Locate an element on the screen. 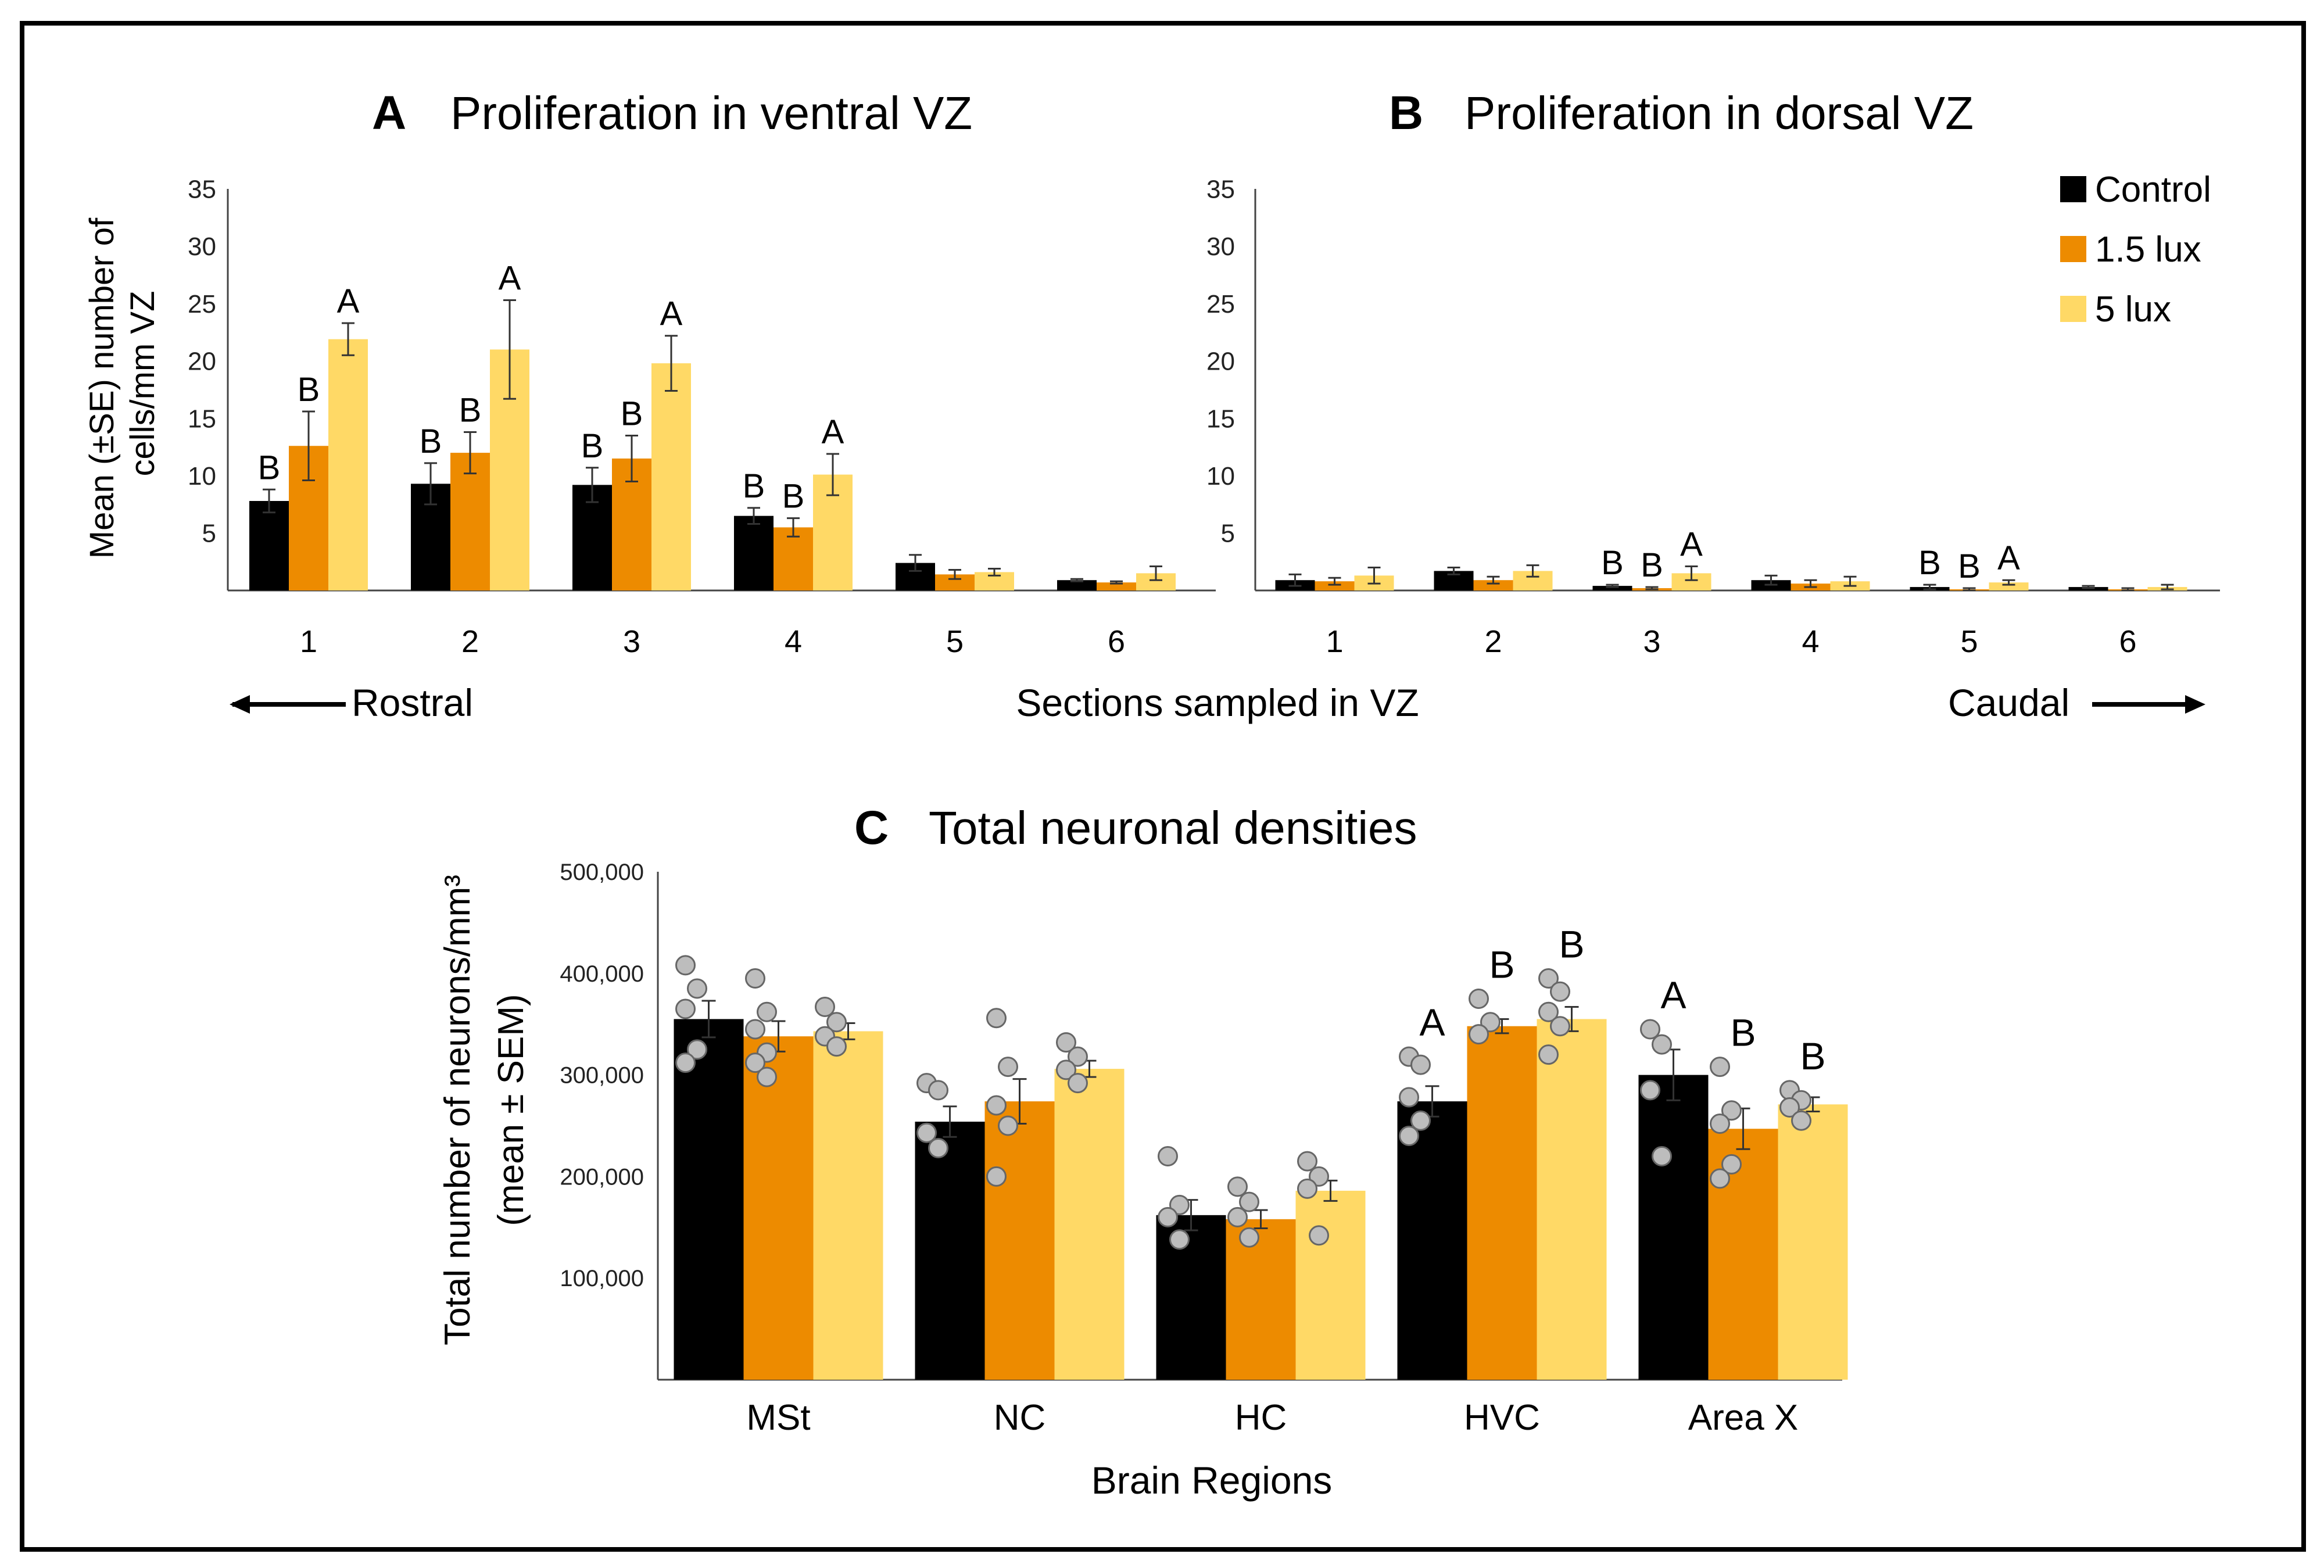  legend: Control 1.5 lux 5 lux is located at coordinates (2135, 250).